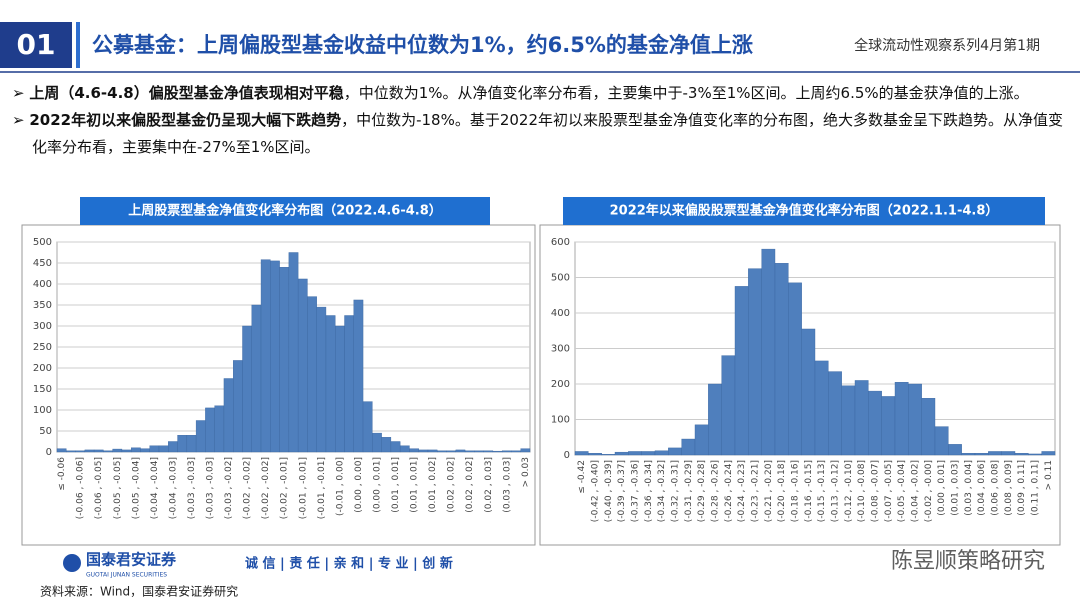 Image resolution: width=1080 pixels, height=612 pixels. I want to click on y-tick-label: 50, so click(45, 431).